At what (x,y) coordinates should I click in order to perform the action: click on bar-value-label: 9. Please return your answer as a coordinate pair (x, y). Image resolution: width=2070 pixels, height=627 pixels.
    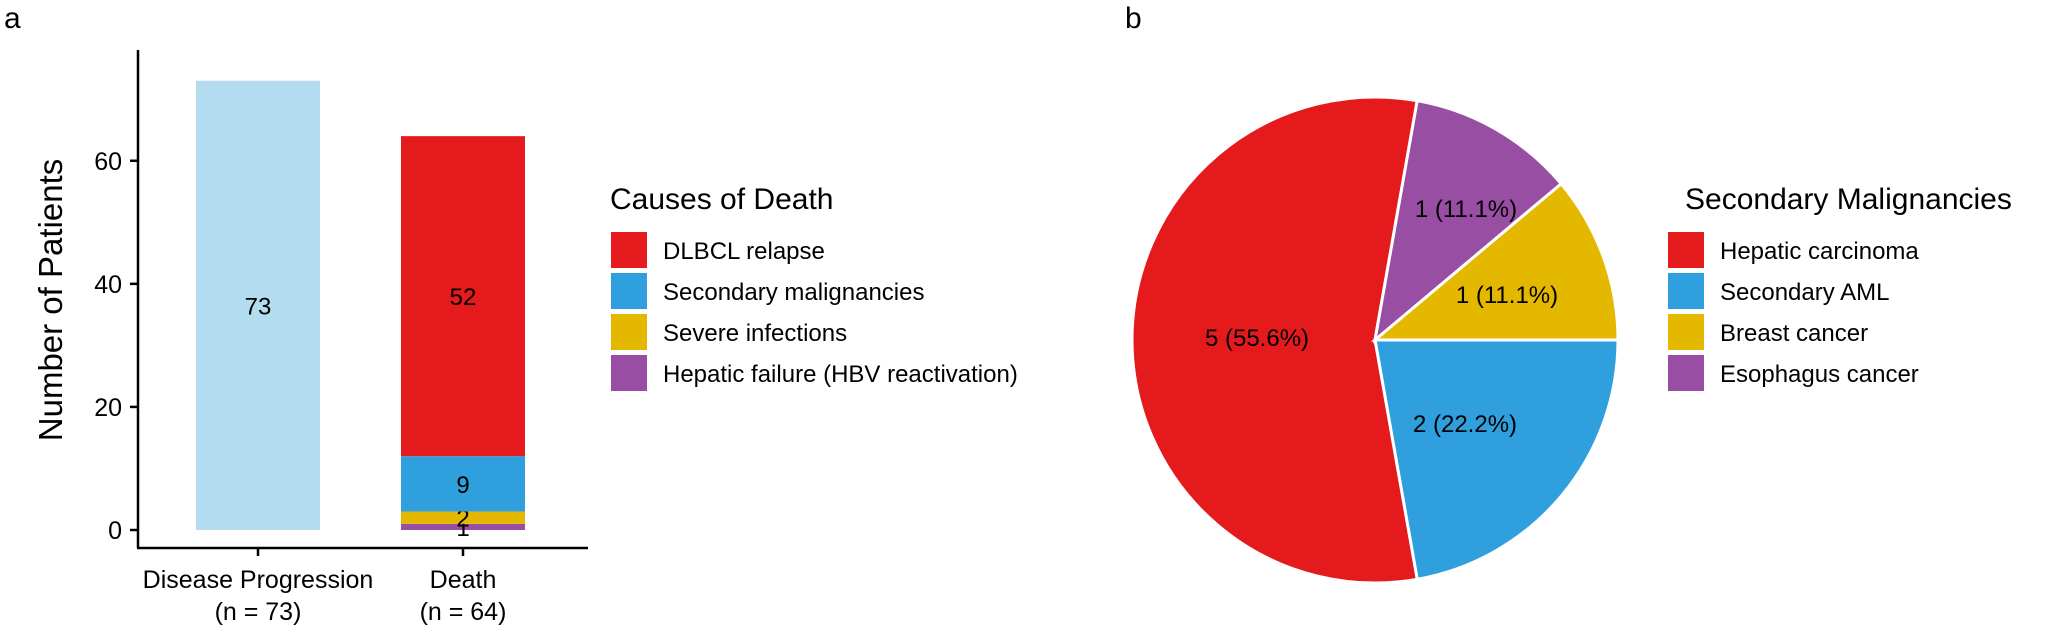
    Looking at the image, I should click on (462, 485).